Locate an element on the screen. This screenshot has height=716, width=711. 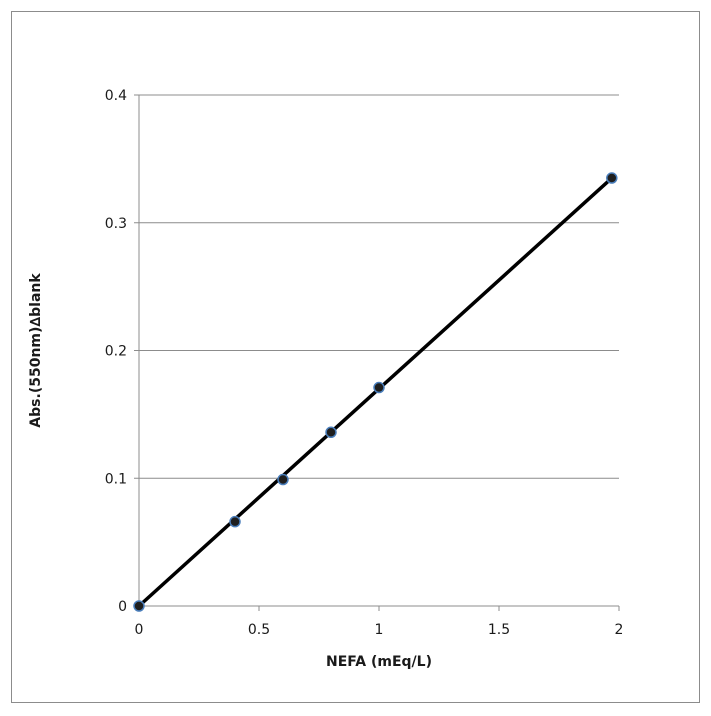
y-tick-label: 0.2 is located at coordinates (116, 352).